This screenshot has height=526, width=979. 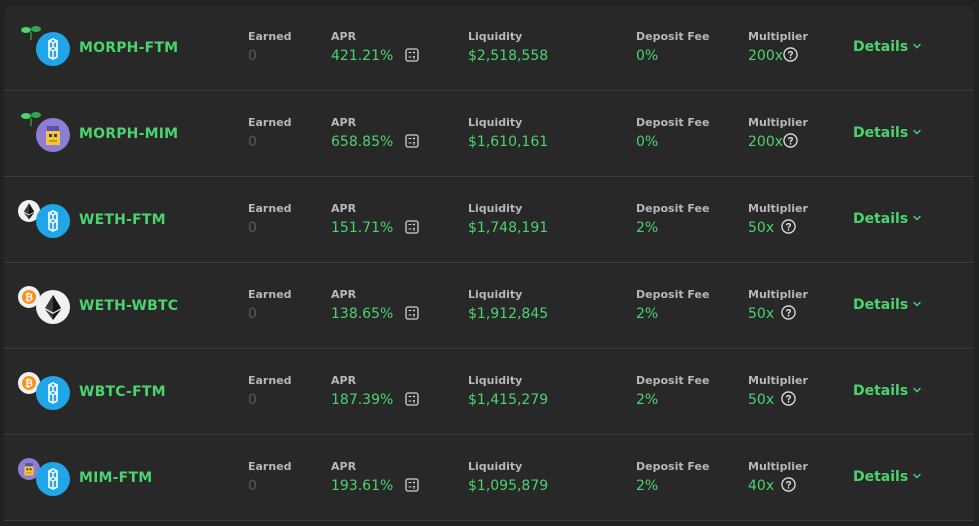 I want to click on multiplier-column: Multiplier 50x, so click(x=778, y=392).